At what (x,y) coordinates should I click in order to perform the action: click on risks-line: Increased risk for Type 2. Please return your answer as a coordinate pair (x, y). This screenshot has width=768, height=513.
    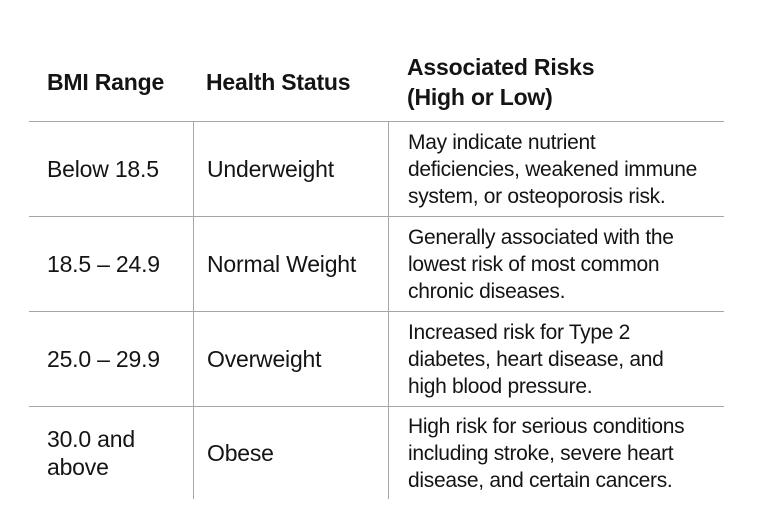
    Looking at the image, I should click on (519, 332).